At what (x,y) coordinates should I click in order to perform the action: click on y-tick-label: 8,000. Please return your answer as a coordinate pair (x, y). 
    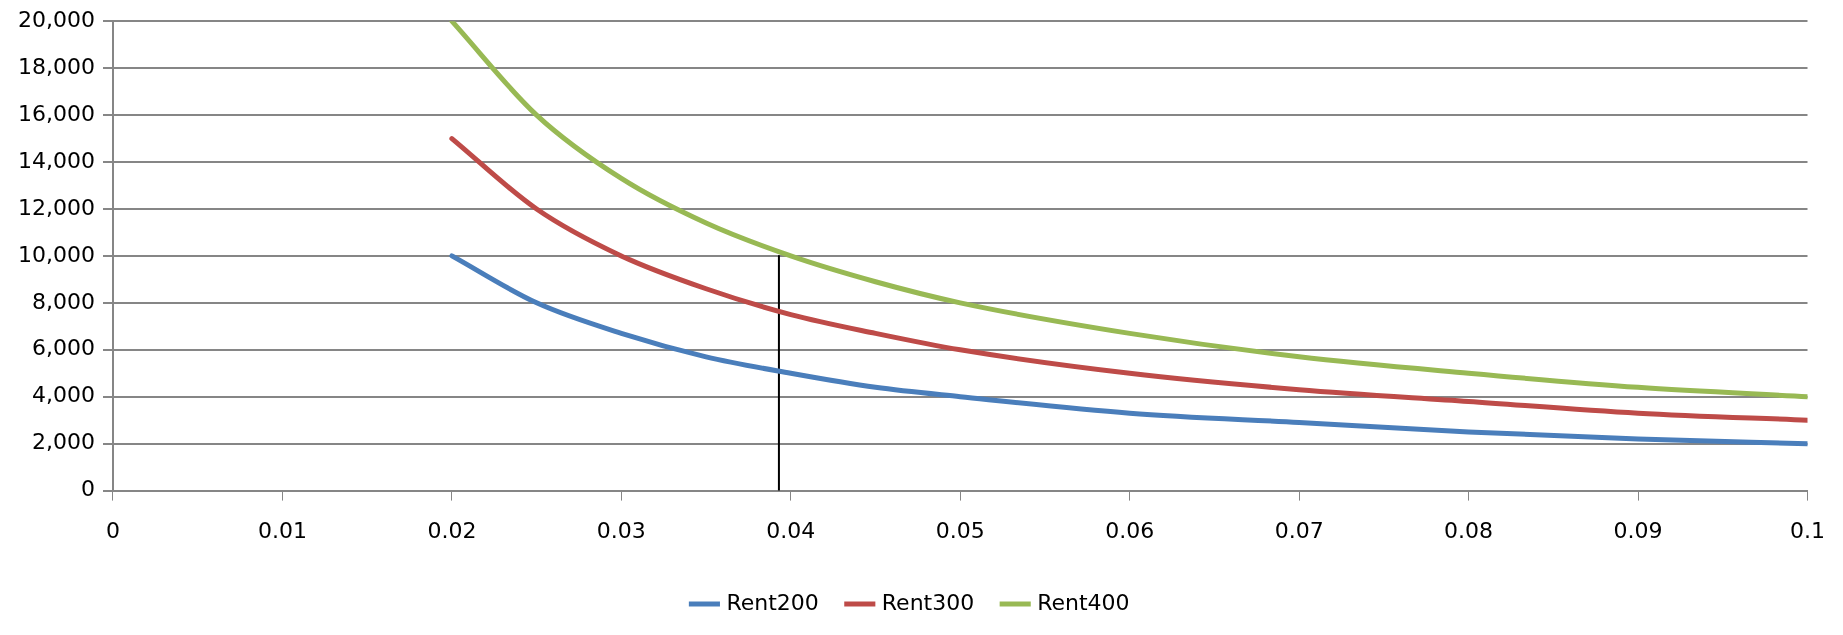
    Looking at the image, I should click on (63, 301).